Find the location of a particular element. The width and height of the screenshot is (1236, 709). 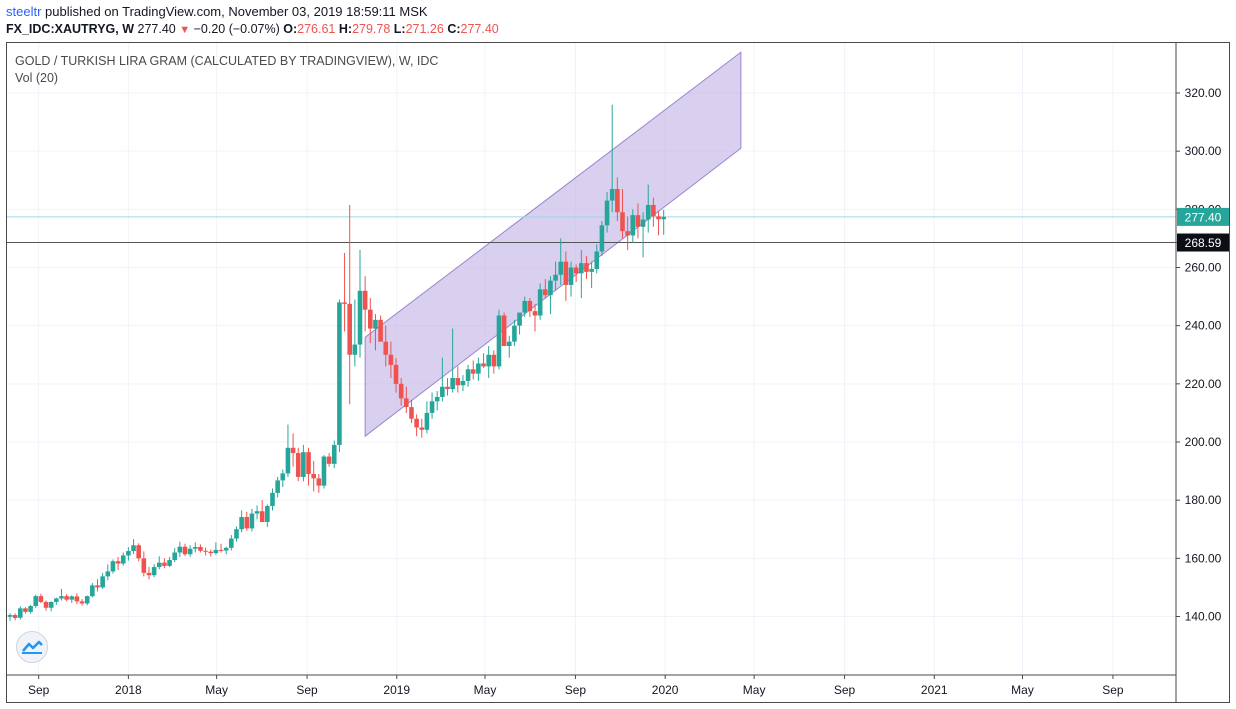

tradingview-logo-icon is located at coordinates (32, 647).